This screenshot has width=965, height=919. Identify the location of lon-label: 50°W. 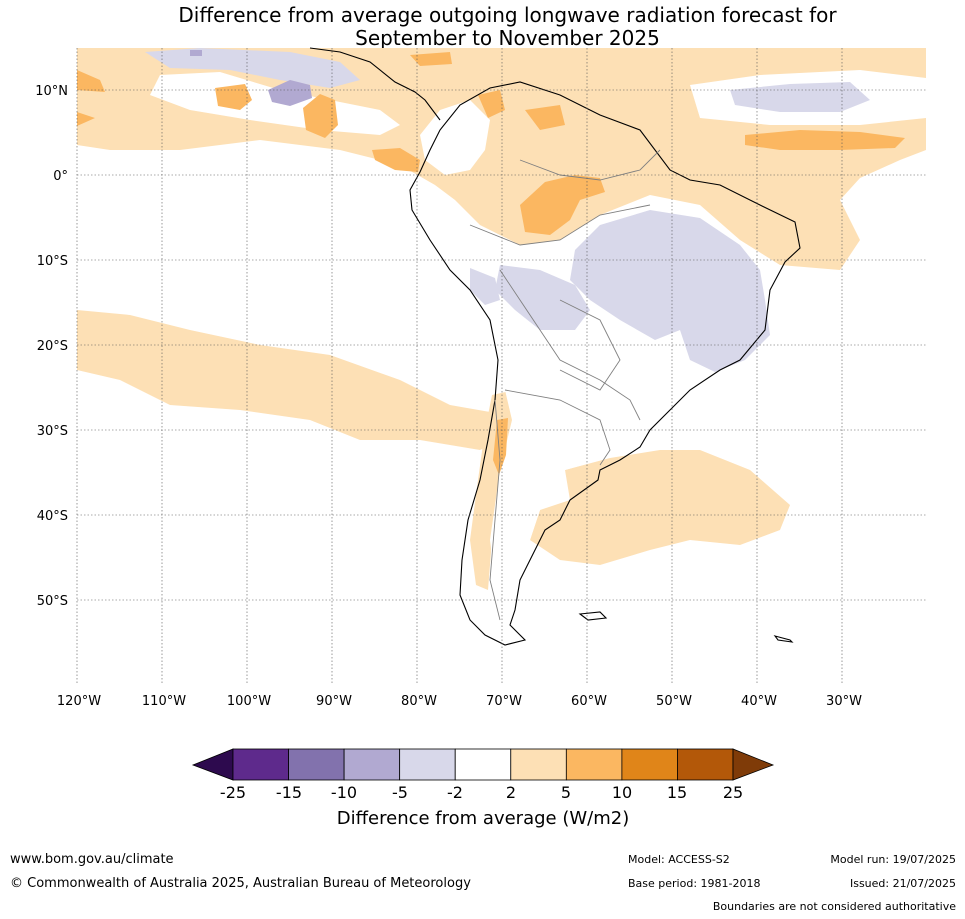
(674, 701).